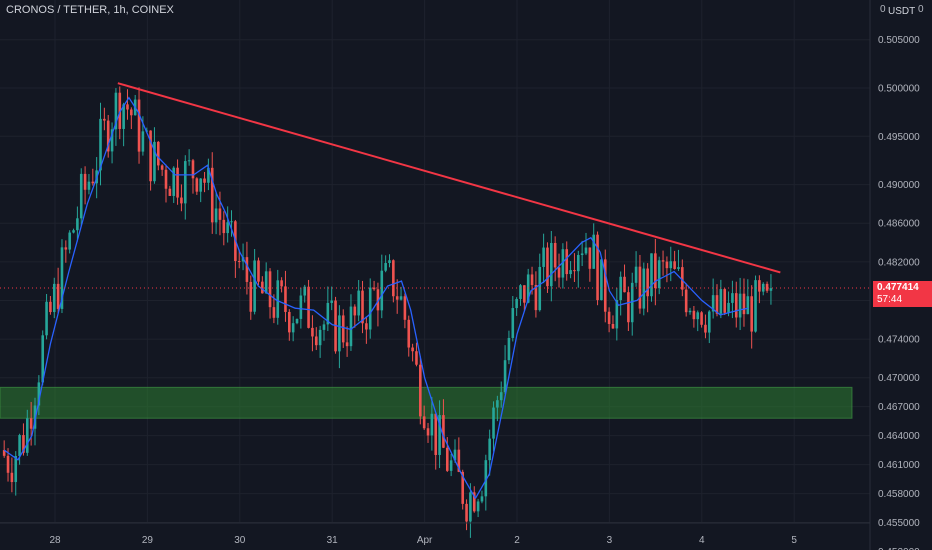  Describe the element at coordinates (423, 540) in the screenshot. I see `time-axis: 28 29 30 31 Apr 2 3 4 5` at that location.